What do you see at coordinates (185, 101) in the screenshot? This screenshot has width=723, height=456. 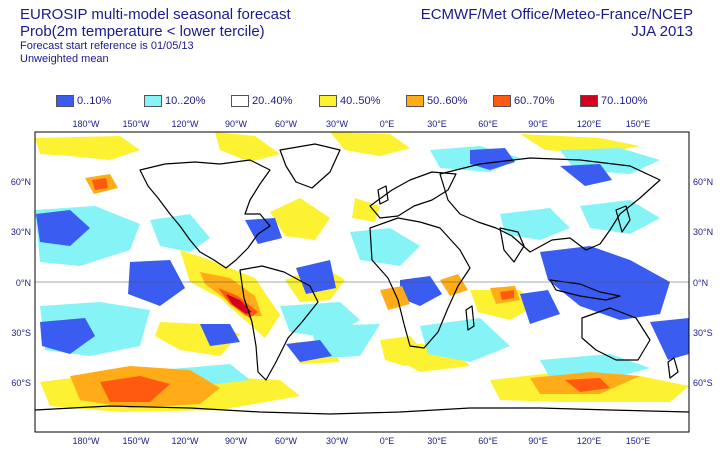 I see `legend-label: 10..20%` at bounding box center [185, 101].